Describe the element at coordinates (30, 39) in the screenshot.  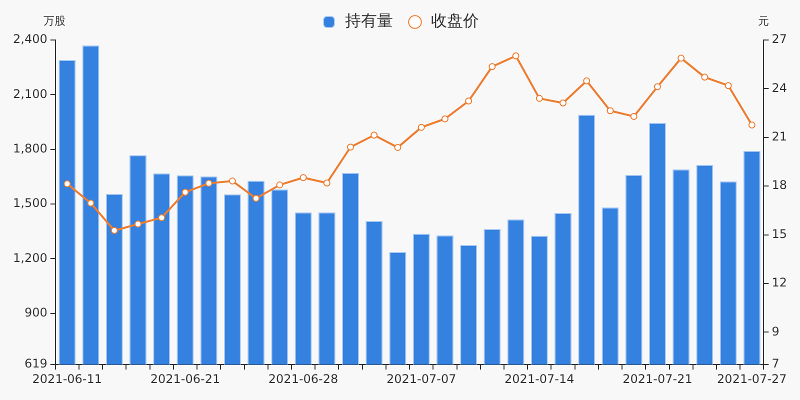
I see `y-tick-label: 2,400` at that location.